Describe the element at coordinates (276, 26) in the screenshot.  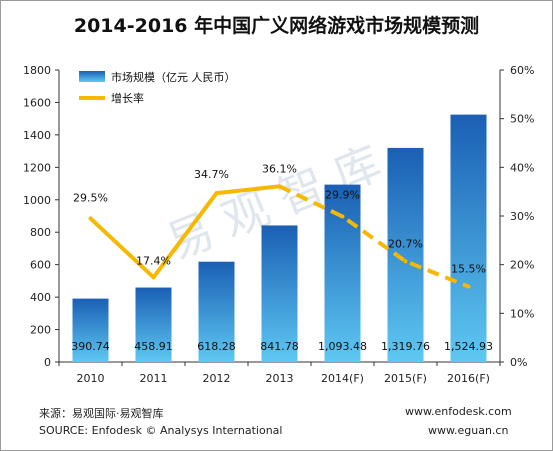
I see `chart-title: 2014-2016 年中国广义网络游戏市场规模预测` at that location.